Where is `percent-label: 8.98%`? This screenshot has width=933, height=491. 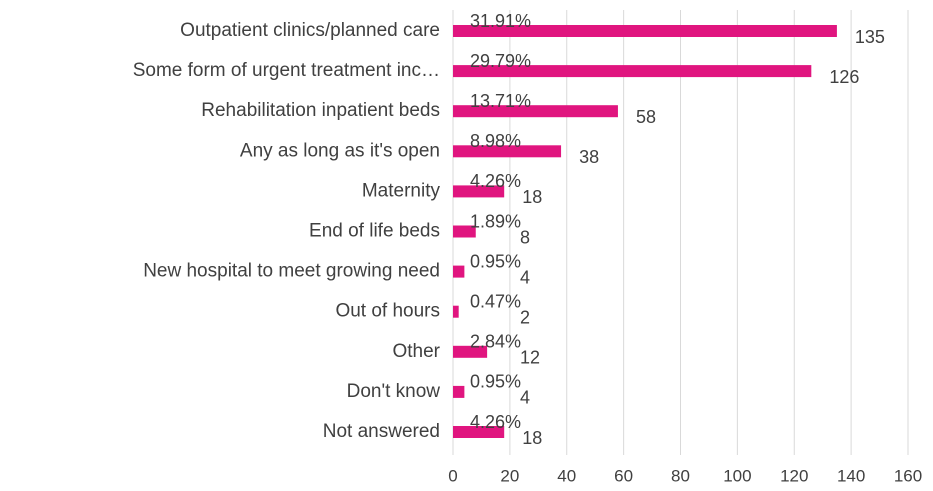 percent-label: 8.98% is located at coordinates (495, 141).